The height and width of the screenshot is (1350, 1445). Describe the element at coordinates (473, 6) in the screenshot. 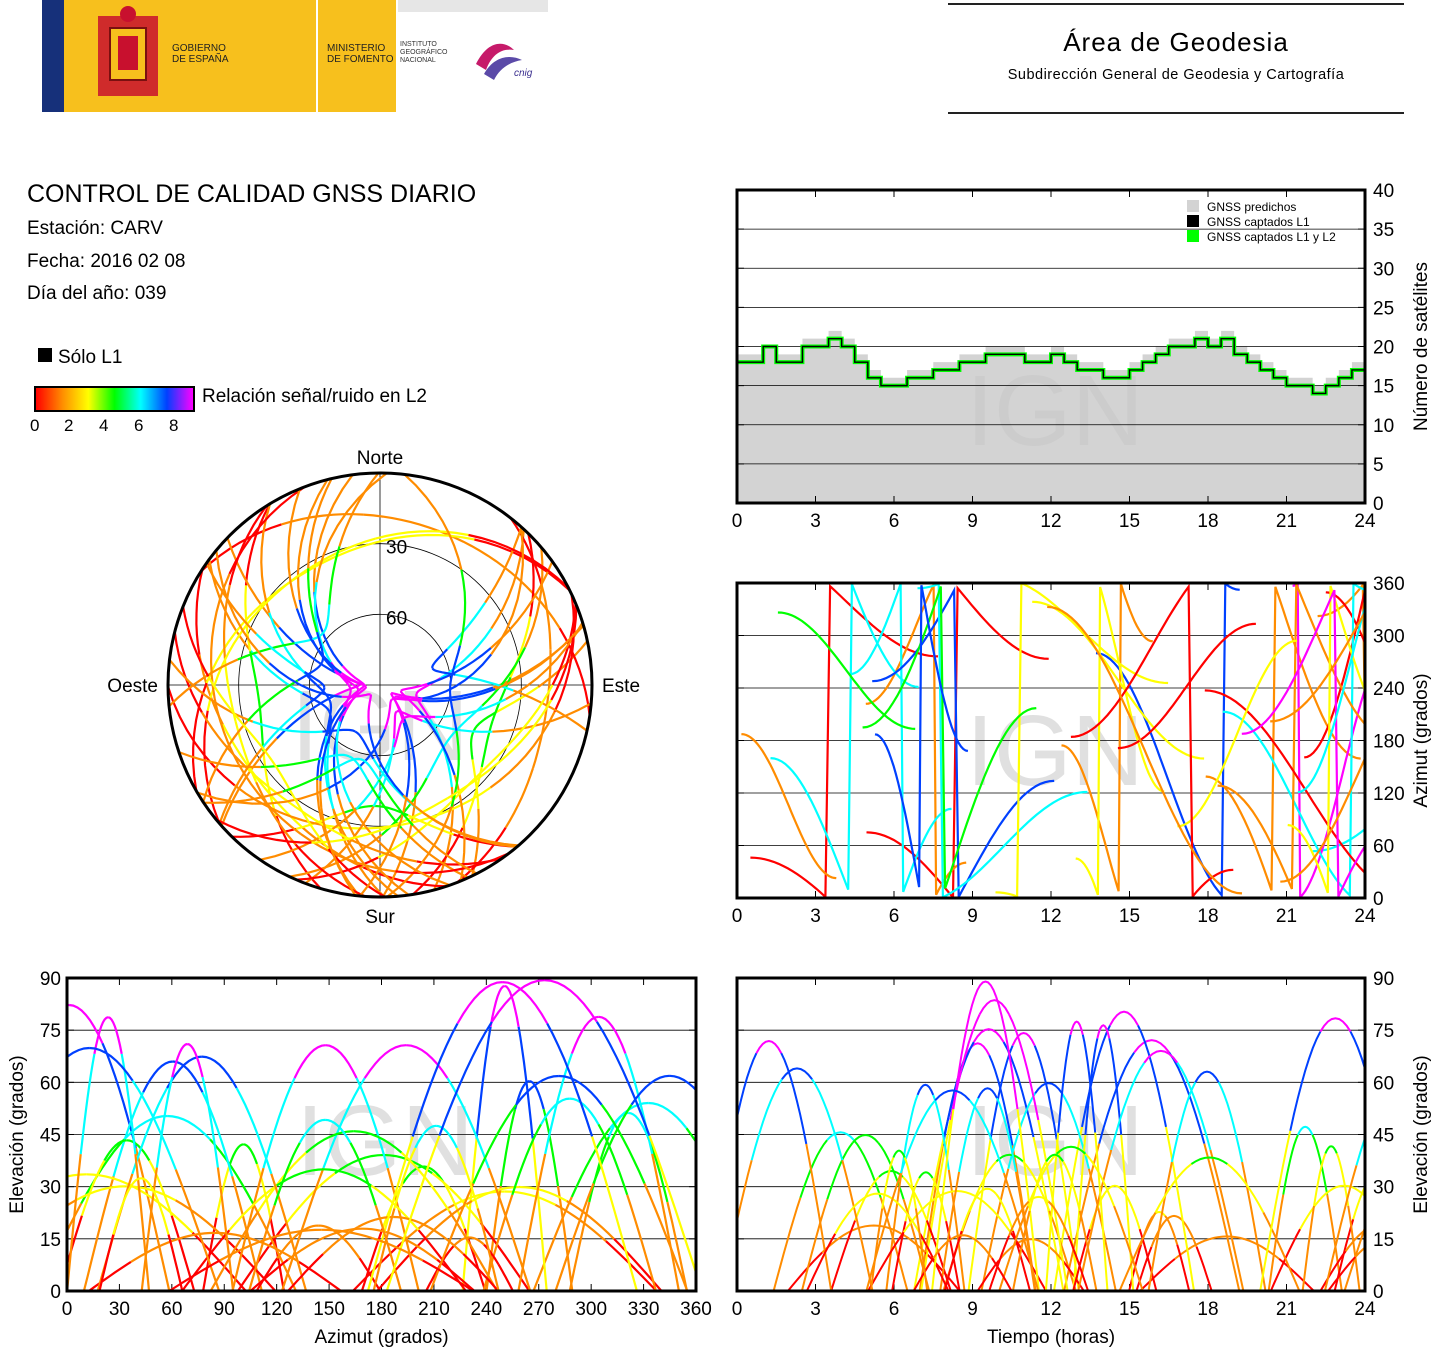

I see `logo-top-rule` at that location.